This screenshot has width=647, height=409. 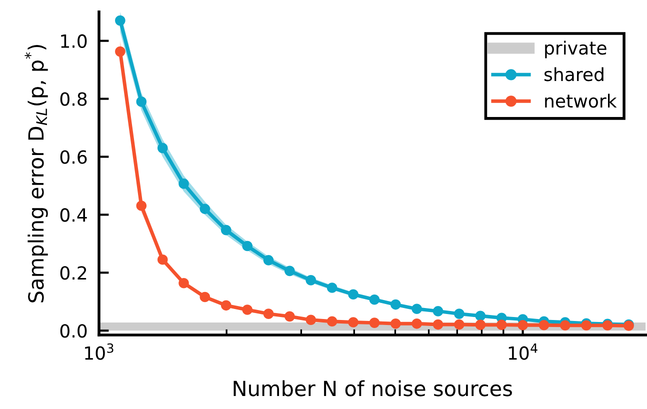 I want to click on y-tick-label: 0.8, so click(x=73, y=99).